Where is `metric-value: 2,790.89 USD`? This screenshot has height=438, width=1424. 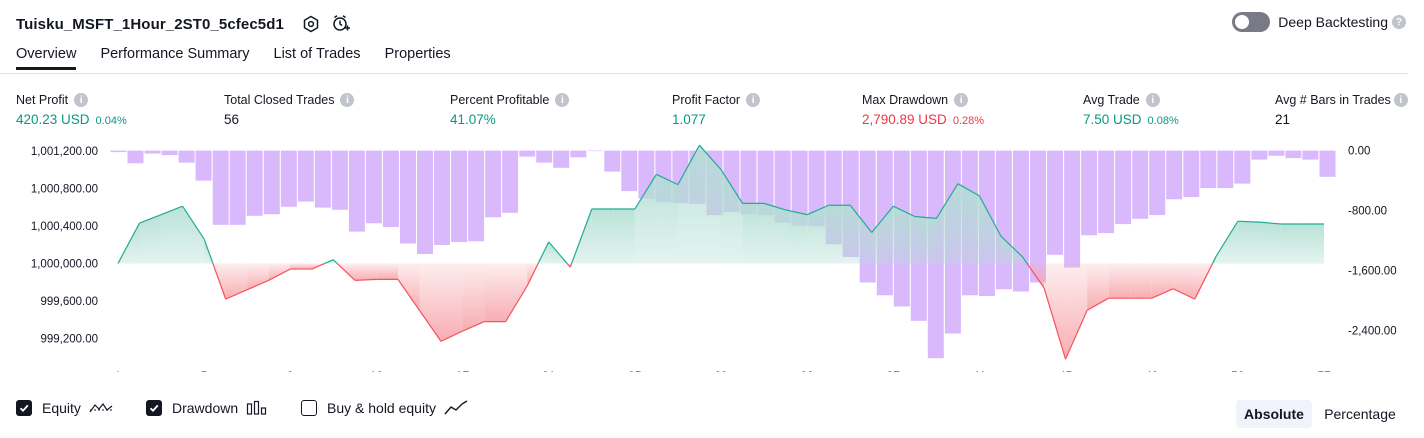
metric-value: 2,790.89 USD is located at coordinates (904, 119).